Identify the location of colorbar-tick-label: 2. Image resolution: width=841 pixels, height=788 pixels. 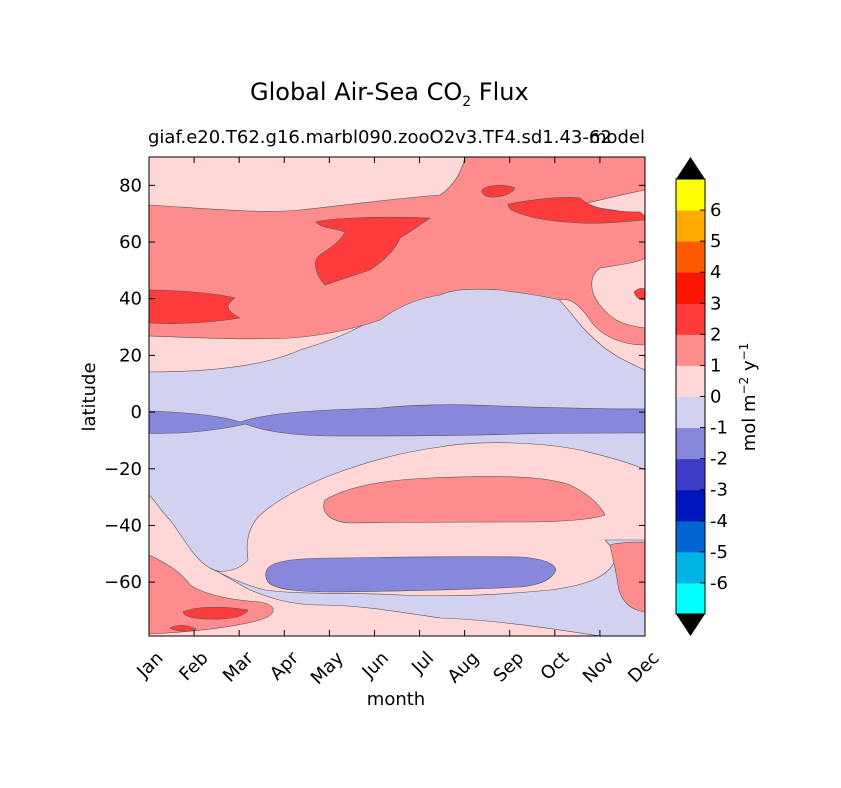
(715, 334).